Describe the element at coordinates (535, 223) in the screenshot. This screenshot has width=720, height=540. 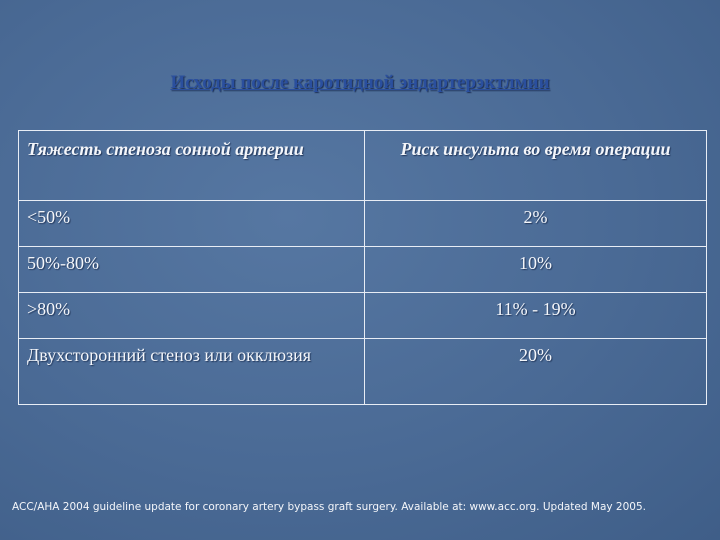
I see `cell: 2%` at that location.